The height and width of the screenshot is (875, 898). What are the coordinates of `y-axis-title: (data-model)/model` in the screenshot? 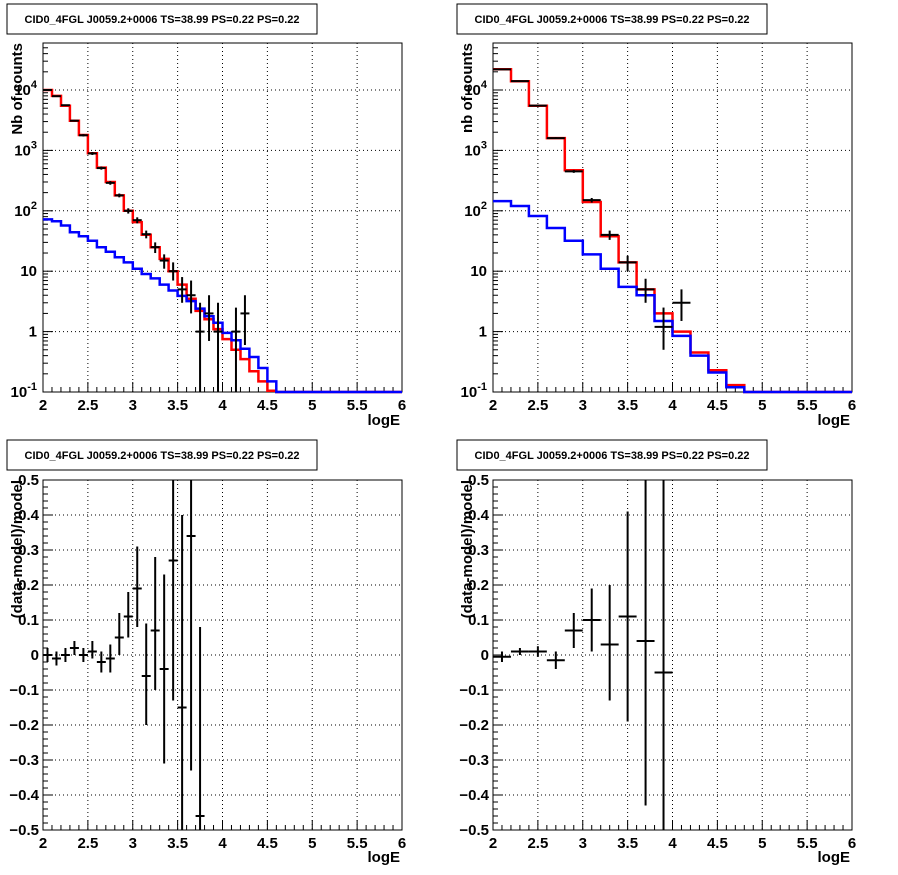 It's located at (467, 549).